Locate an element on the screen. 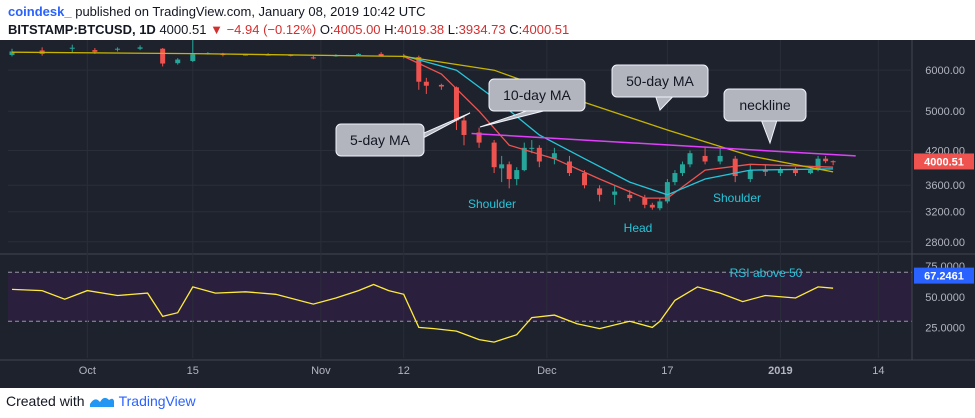 The width and height of the screenshot is (975, 418). close-value: 4000.51 is located at coordinates (546, 29).